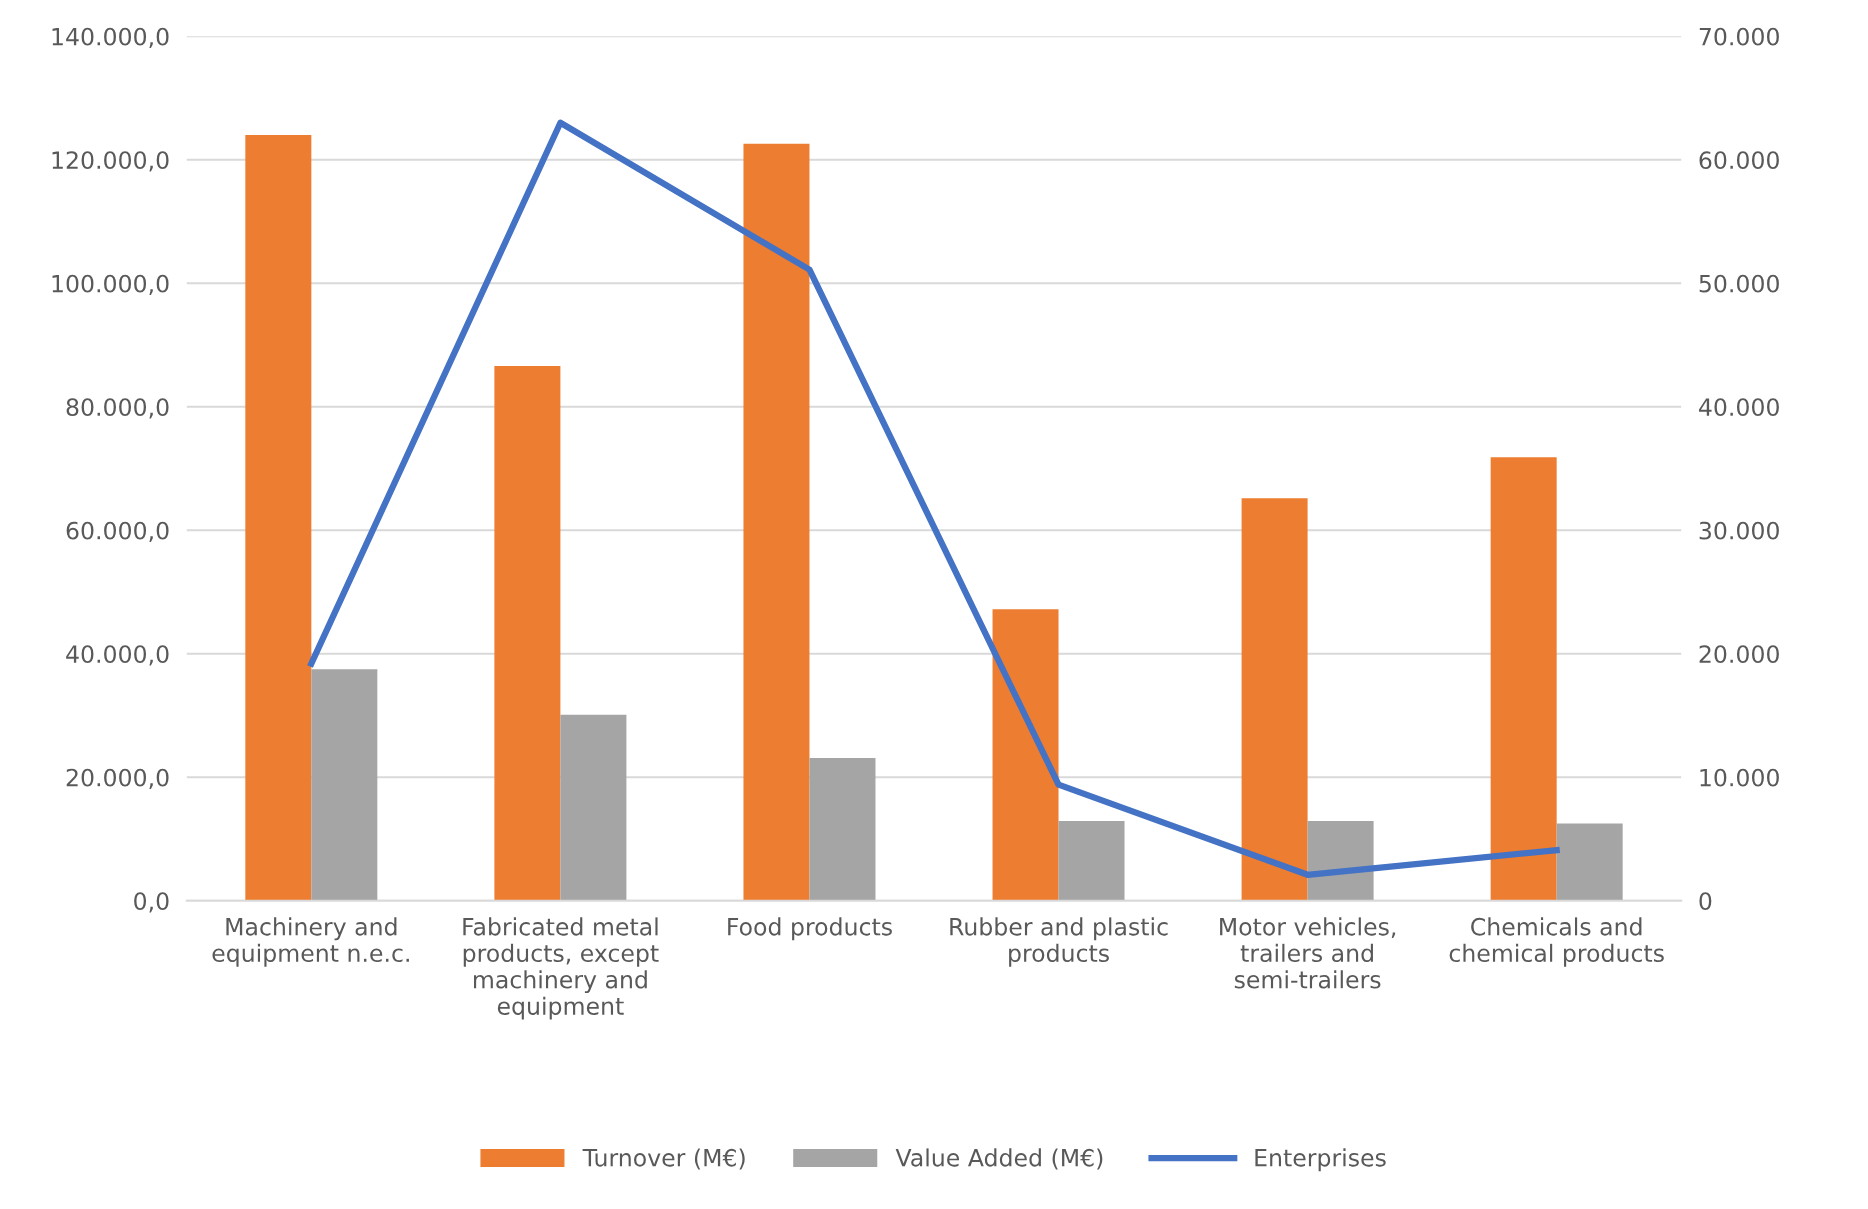 This screenshot has height=1209, width=1868. What do you see at coordinates (110, 161) in the screenshot?
I see `y-tick-label: 120.000,0` at bounding box center [110, 161].